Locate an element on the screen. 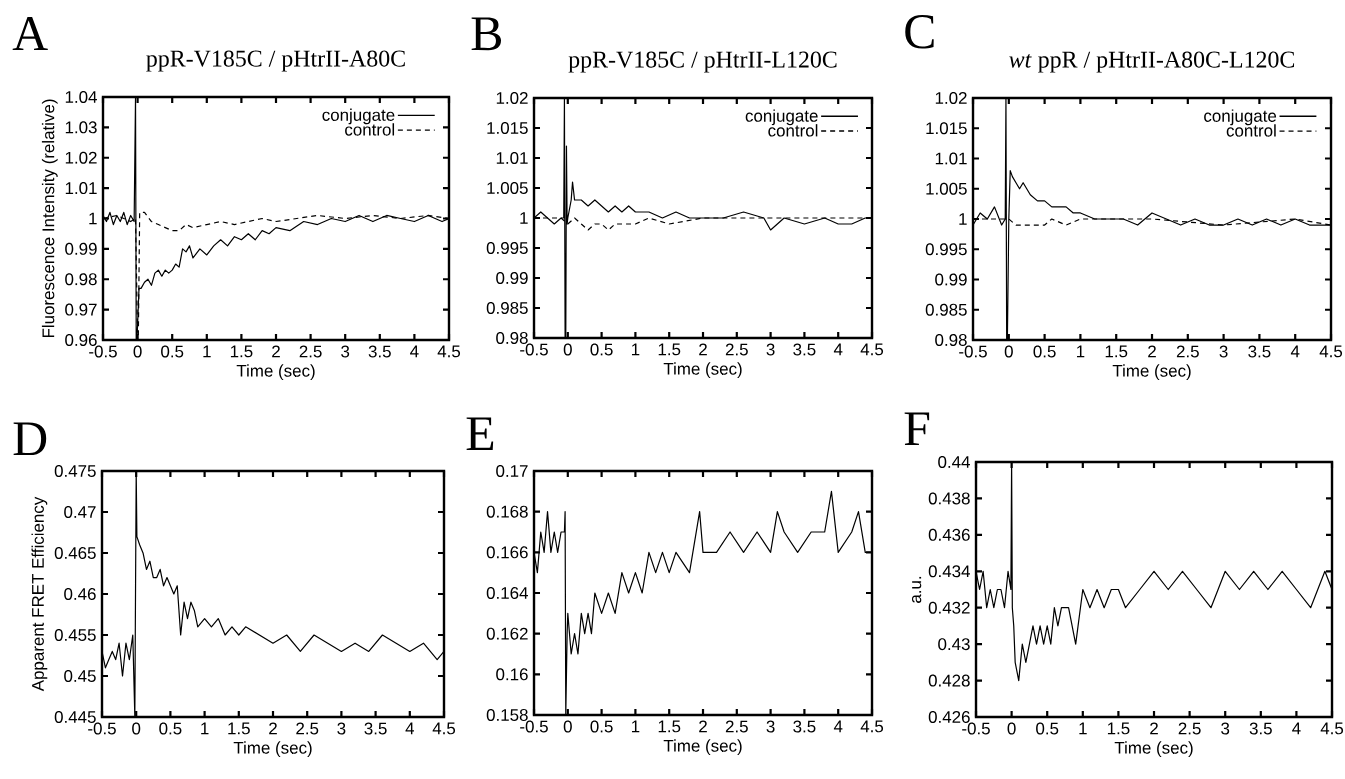 Image resolution: width=1345 pixels, height=779 pixels. text: A is located at coordinates (30, 33).